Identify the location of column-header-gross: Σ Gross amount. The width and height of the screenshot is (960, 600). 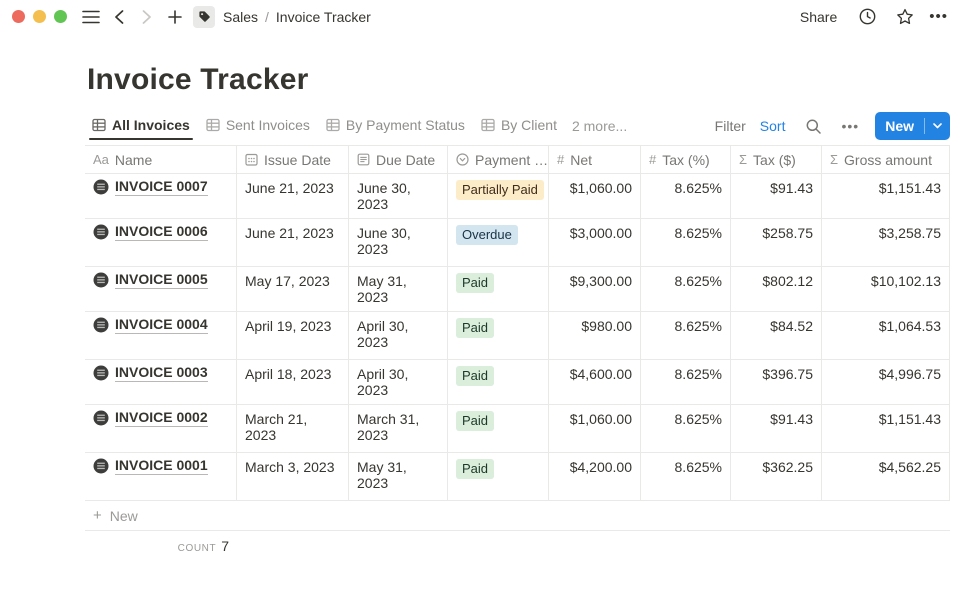
(886, 159).